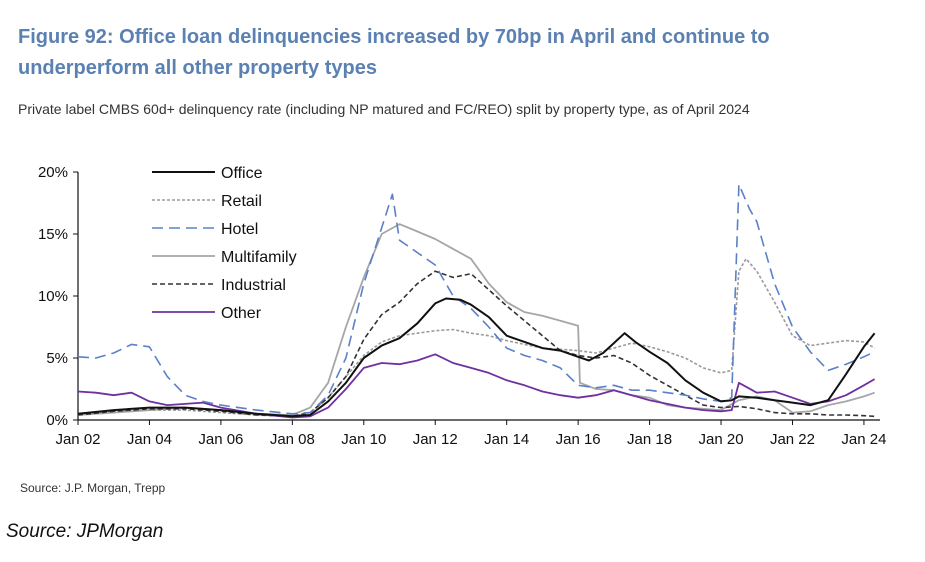 The image size is (925, 562). Describe the element at coordinates (93, 488) in the screenshot. I see `source-note-primary: Source: J.P. Morgan, Trepp` at that location.